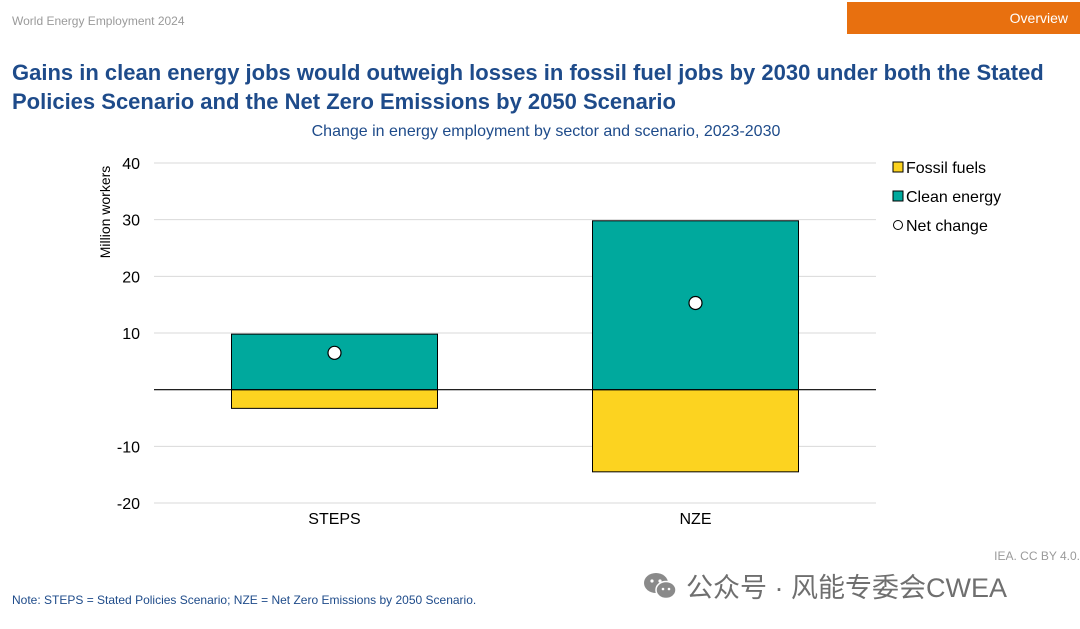 The height and width of the screenshot is (629, 1080). I want to click on y-tick-label: 10, so click(131, 334).